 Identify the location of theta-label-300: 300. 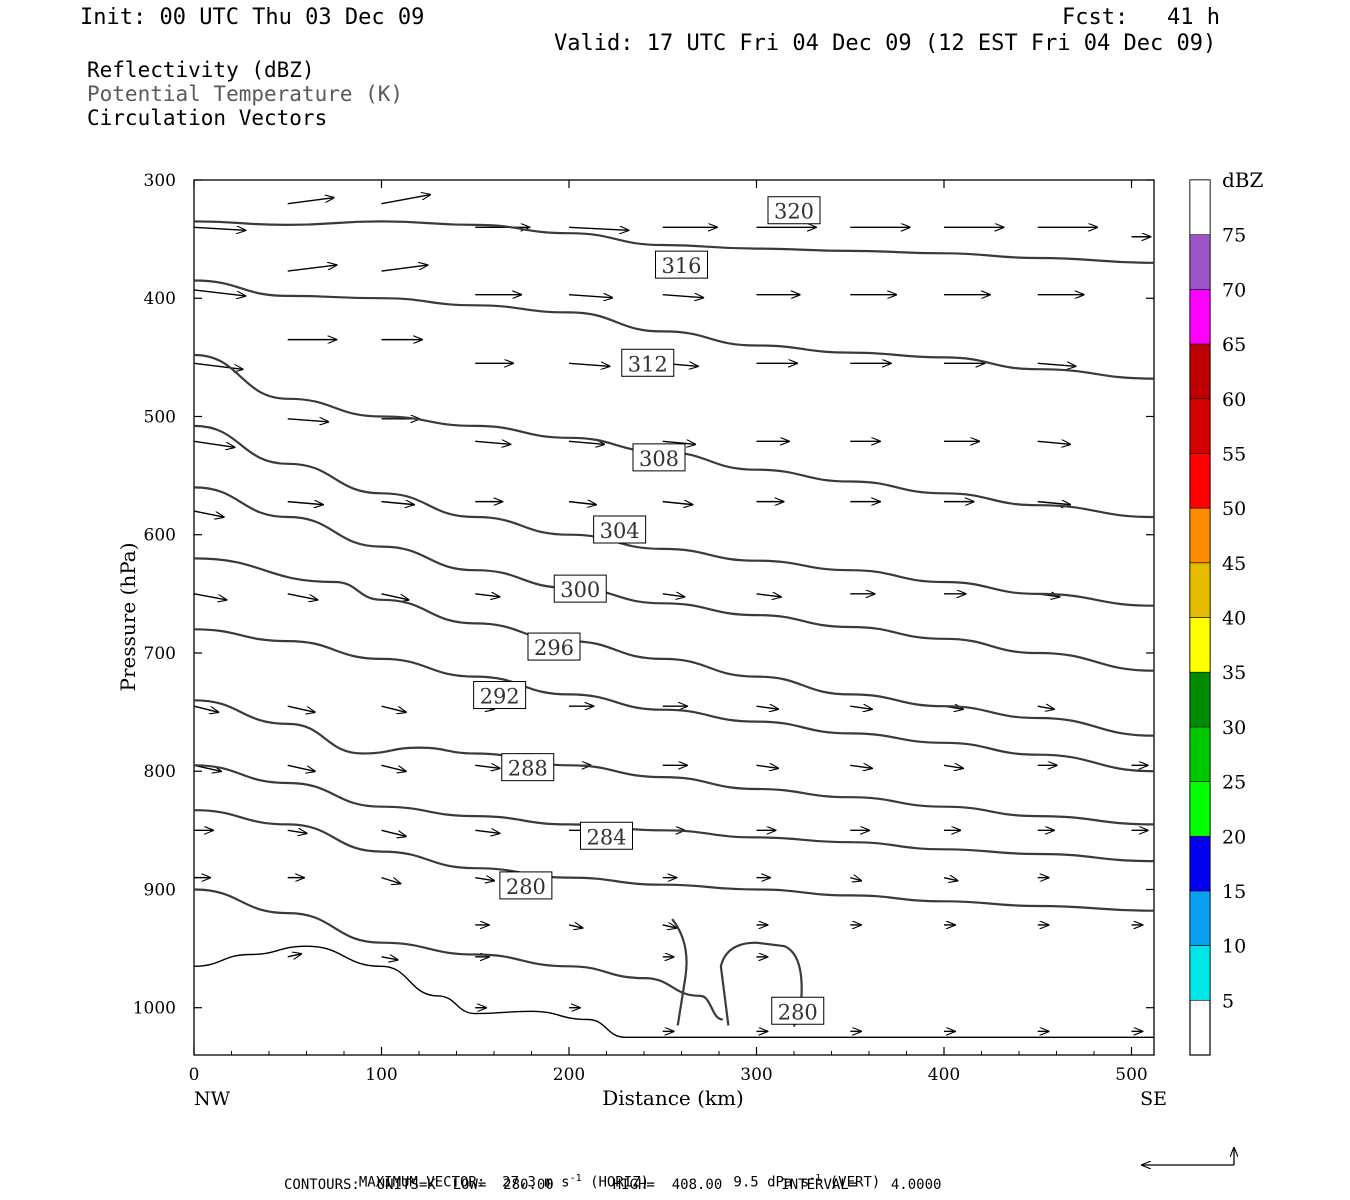
(580, 590).